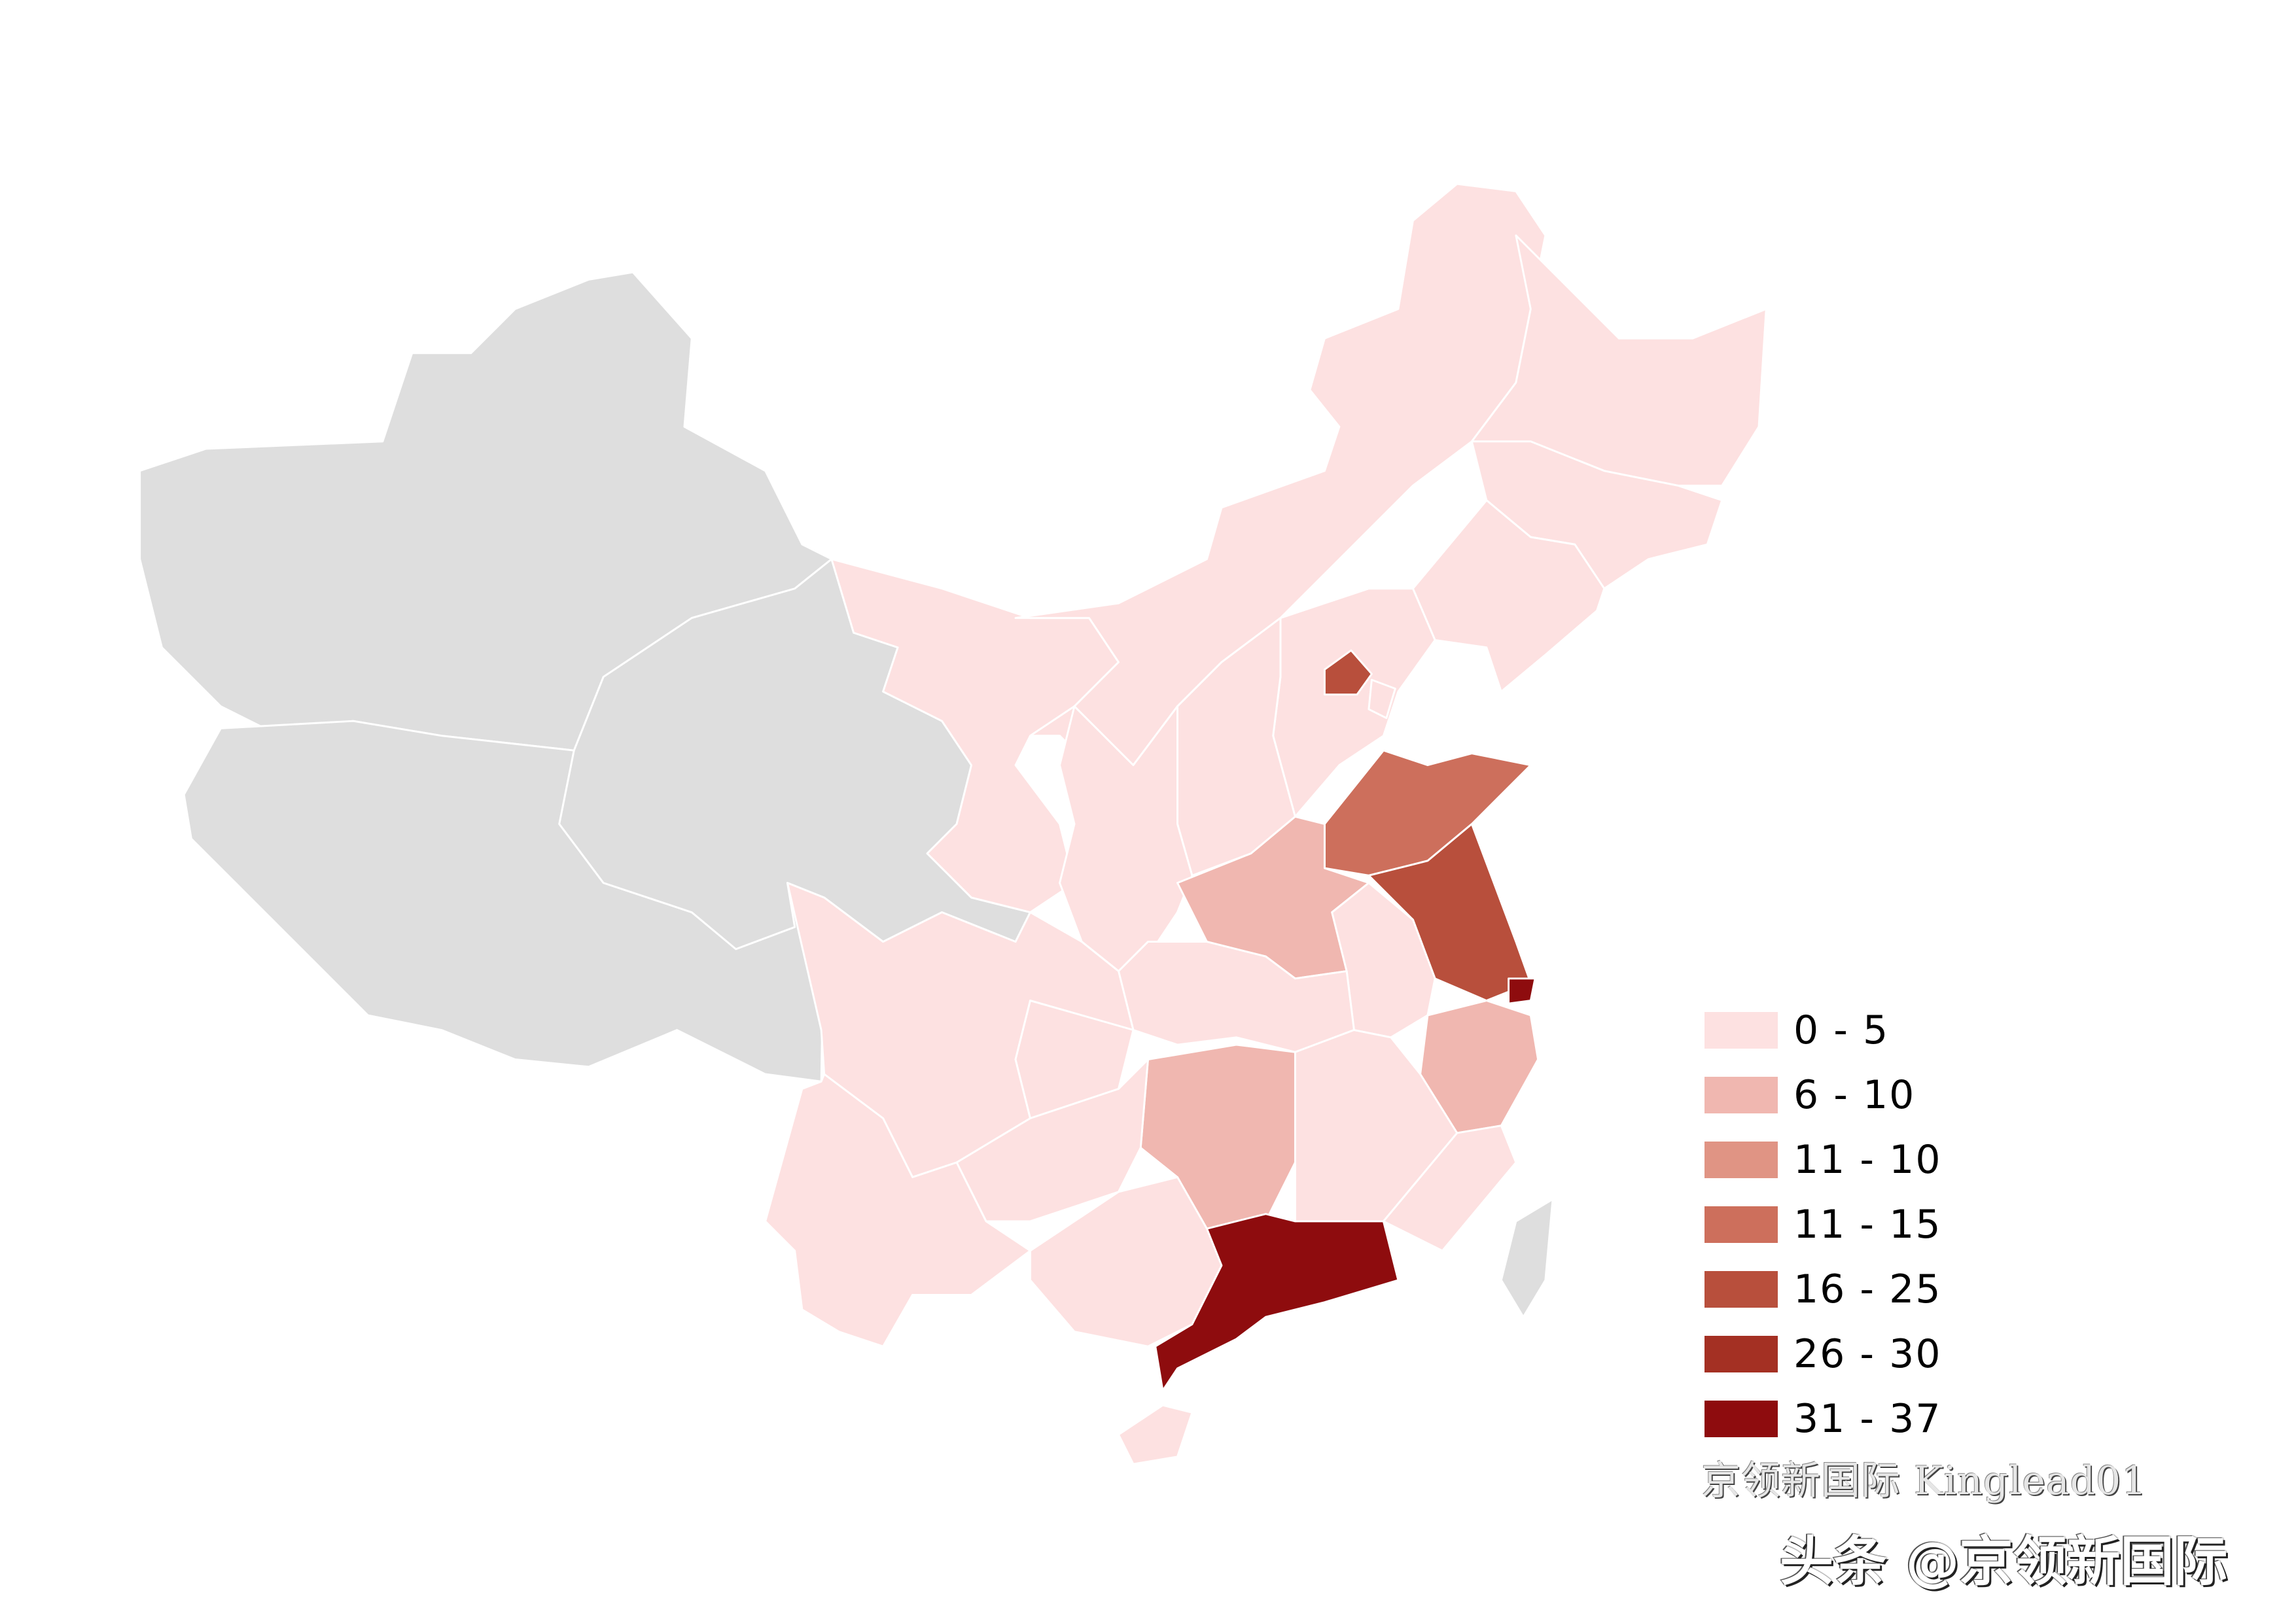 Image resolution: width=2296 pixels, height=1623 pixels. Describe the element at coordinates (1348, 672) in the screenshot. I see `region-beijing` at that location.